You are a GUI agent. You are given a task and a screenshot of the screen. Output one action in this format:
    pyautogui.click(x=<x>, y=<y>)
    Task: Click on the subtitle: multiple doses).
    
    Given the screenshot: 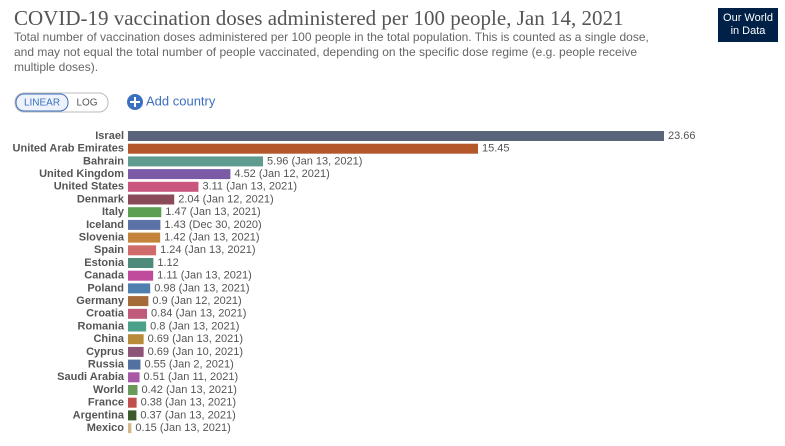 What is the action you would take?
    pyautogui.click(x=56, y=67)
    